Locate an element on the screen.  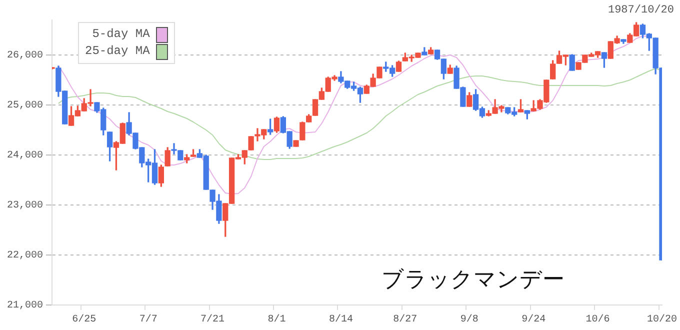
x-tick-label: 10/6 is located at coordinates (598, 320).